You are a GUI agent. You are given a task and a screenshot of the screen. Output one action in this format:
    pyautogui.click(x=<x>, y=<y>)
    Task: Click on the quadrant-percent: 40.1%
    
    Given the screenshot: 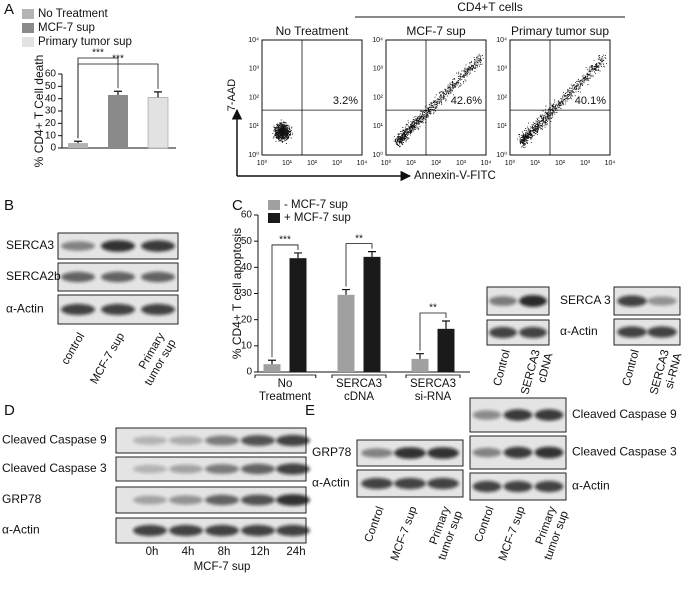 What is the action you would take?
    pyautogui.click(x=590, y=101)
    